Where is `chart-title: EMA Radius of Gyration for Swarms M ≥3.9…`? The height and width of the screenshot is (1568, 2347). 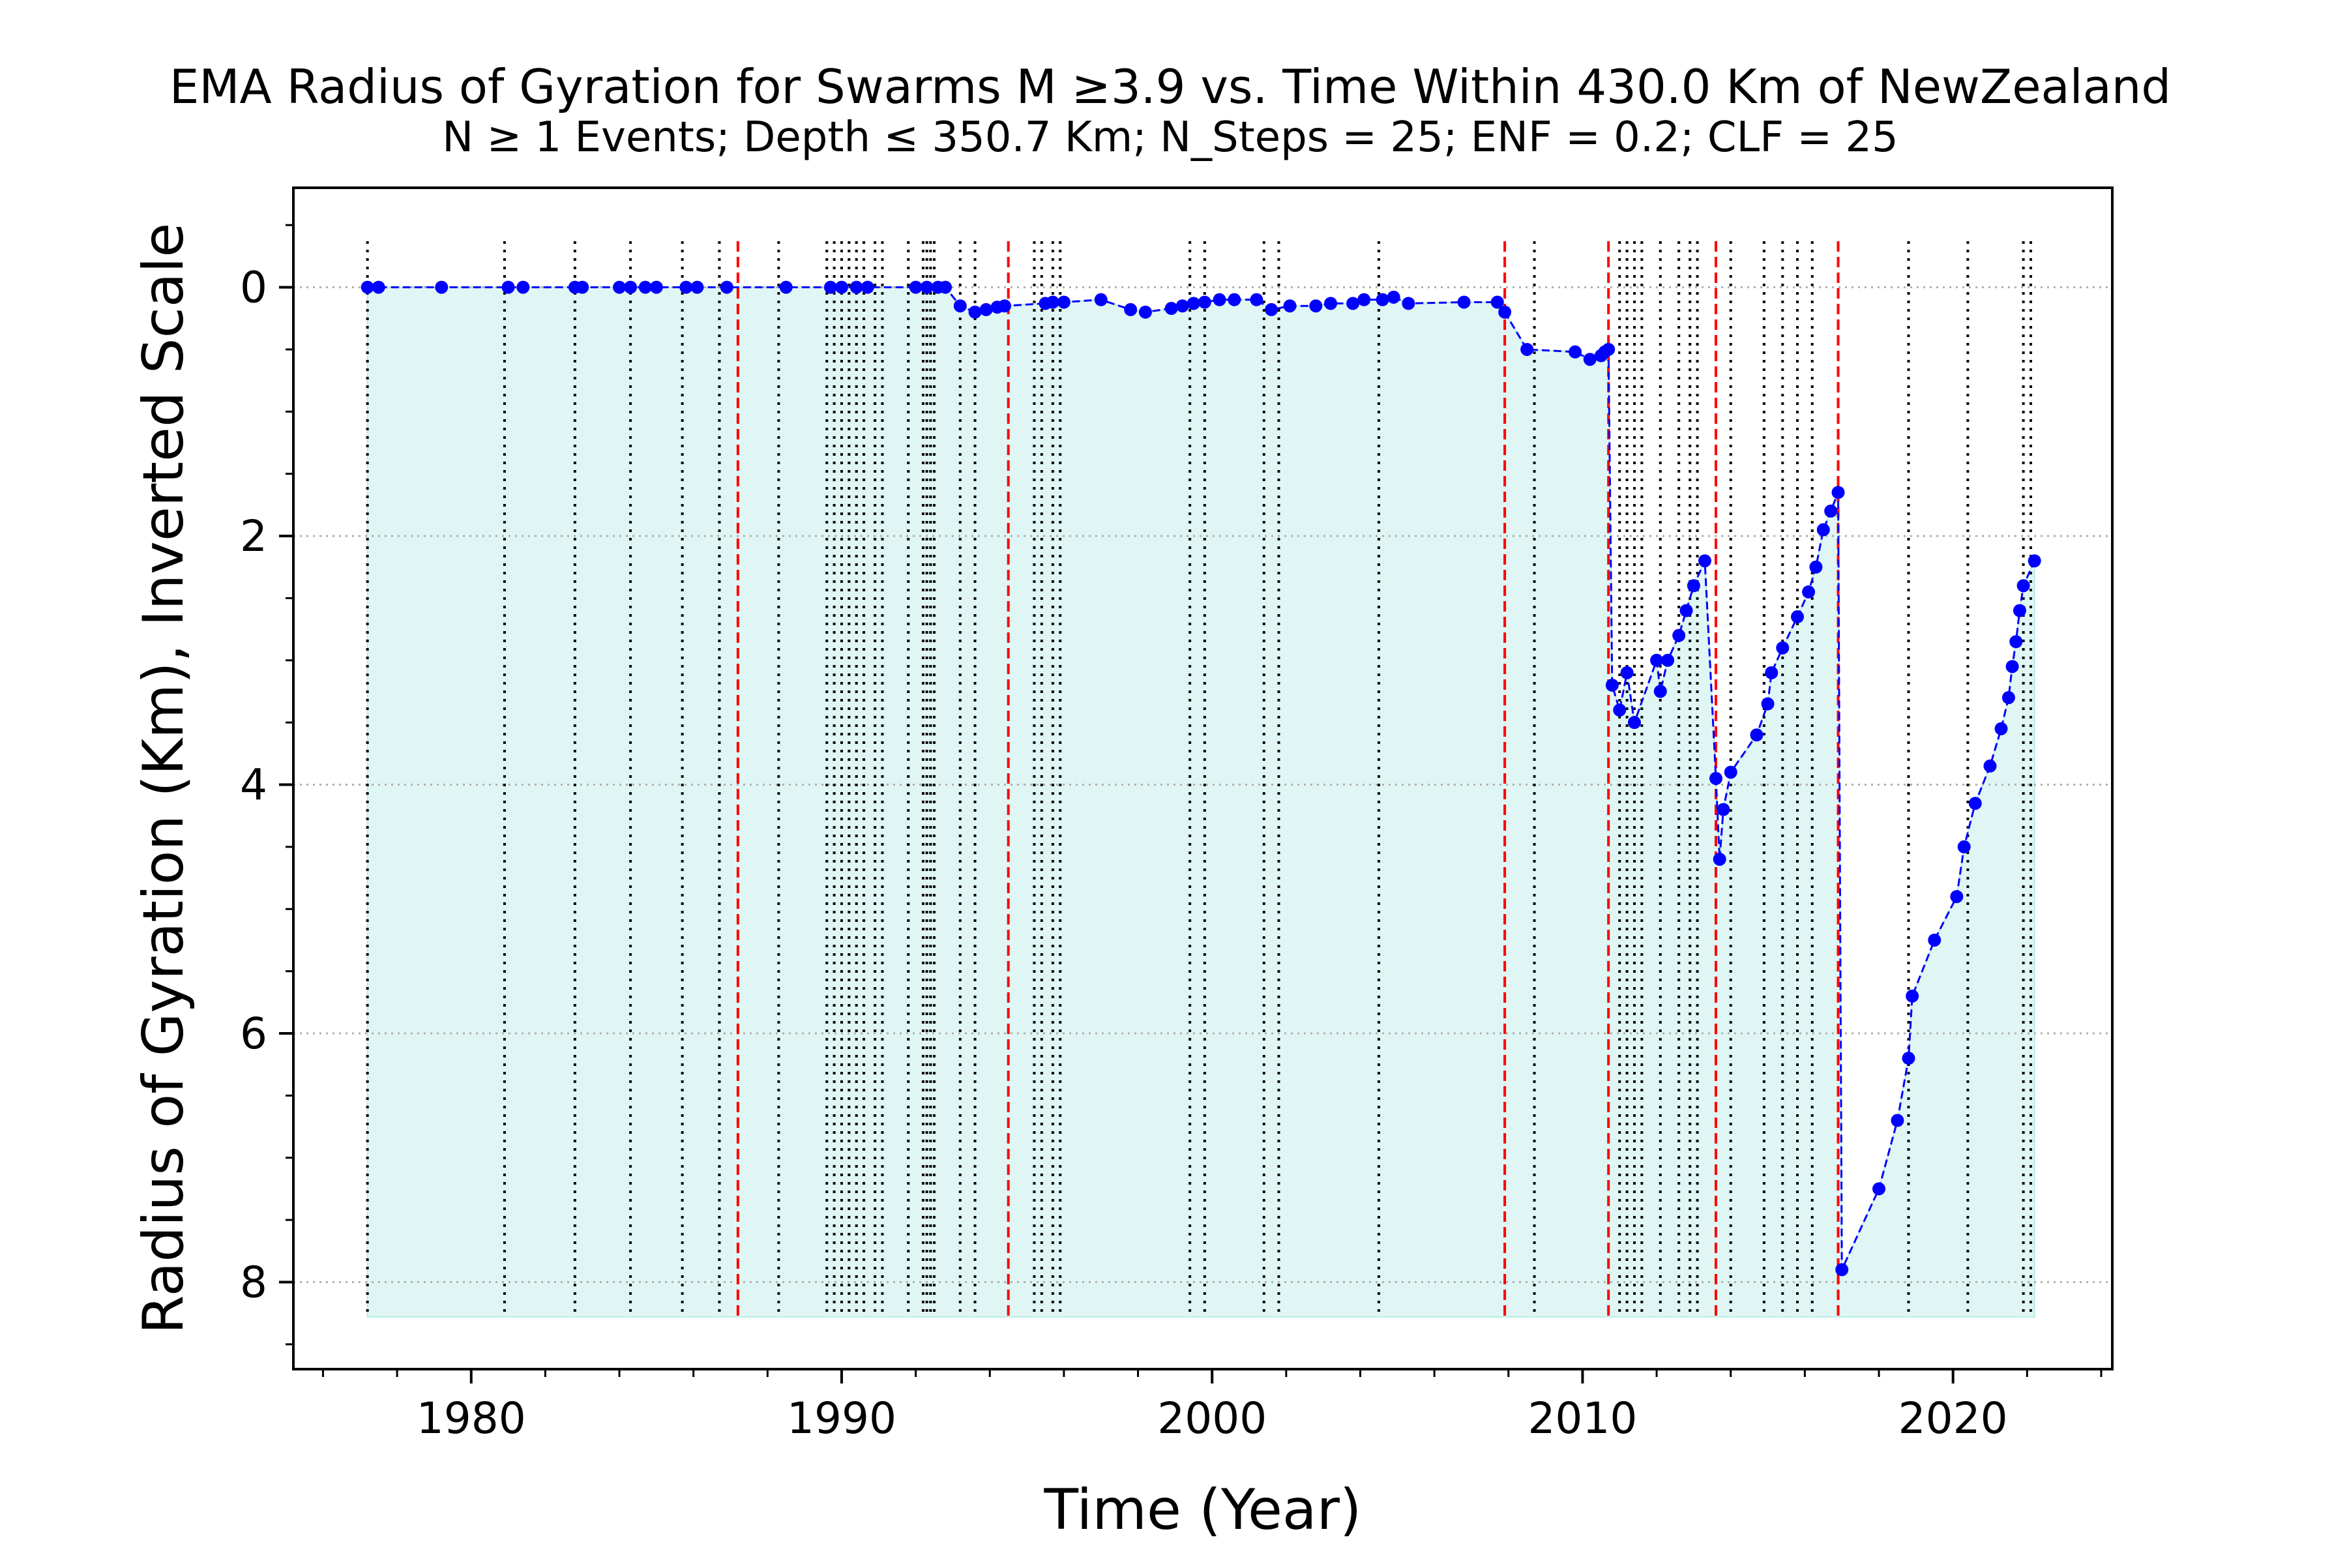
chart-title: EMA Radius of Gyration for Swarms M ≥3.9… is located at coordinates (1170, 87).